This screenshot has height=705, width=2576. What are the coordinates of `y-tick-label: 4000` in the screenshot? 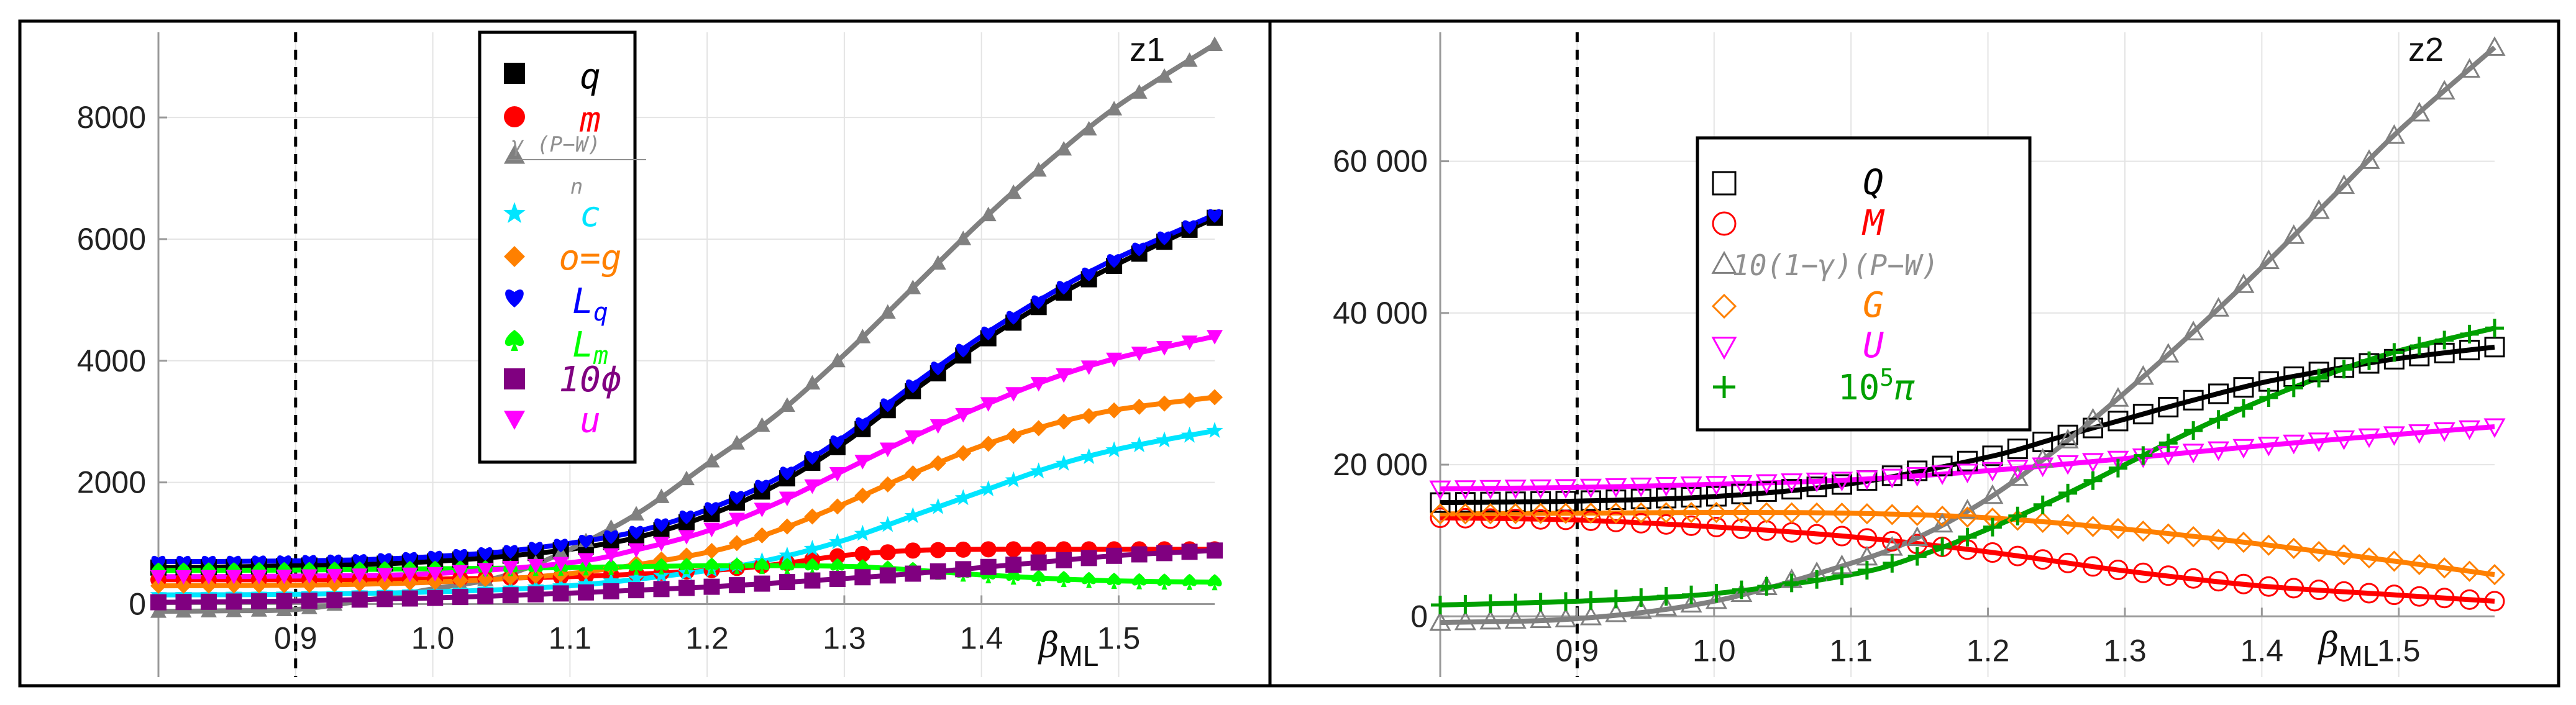 It's located at (111, 361).